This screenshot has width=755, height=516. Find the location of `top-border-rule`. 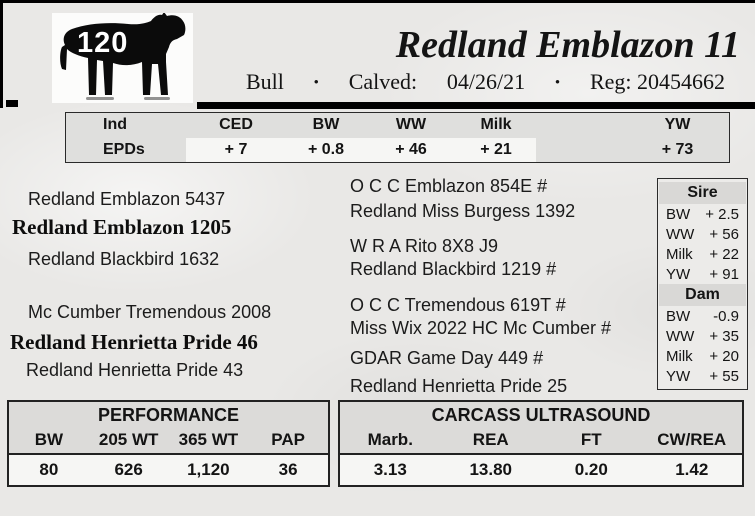

top-border-rule is located at coordinates (377, 1).